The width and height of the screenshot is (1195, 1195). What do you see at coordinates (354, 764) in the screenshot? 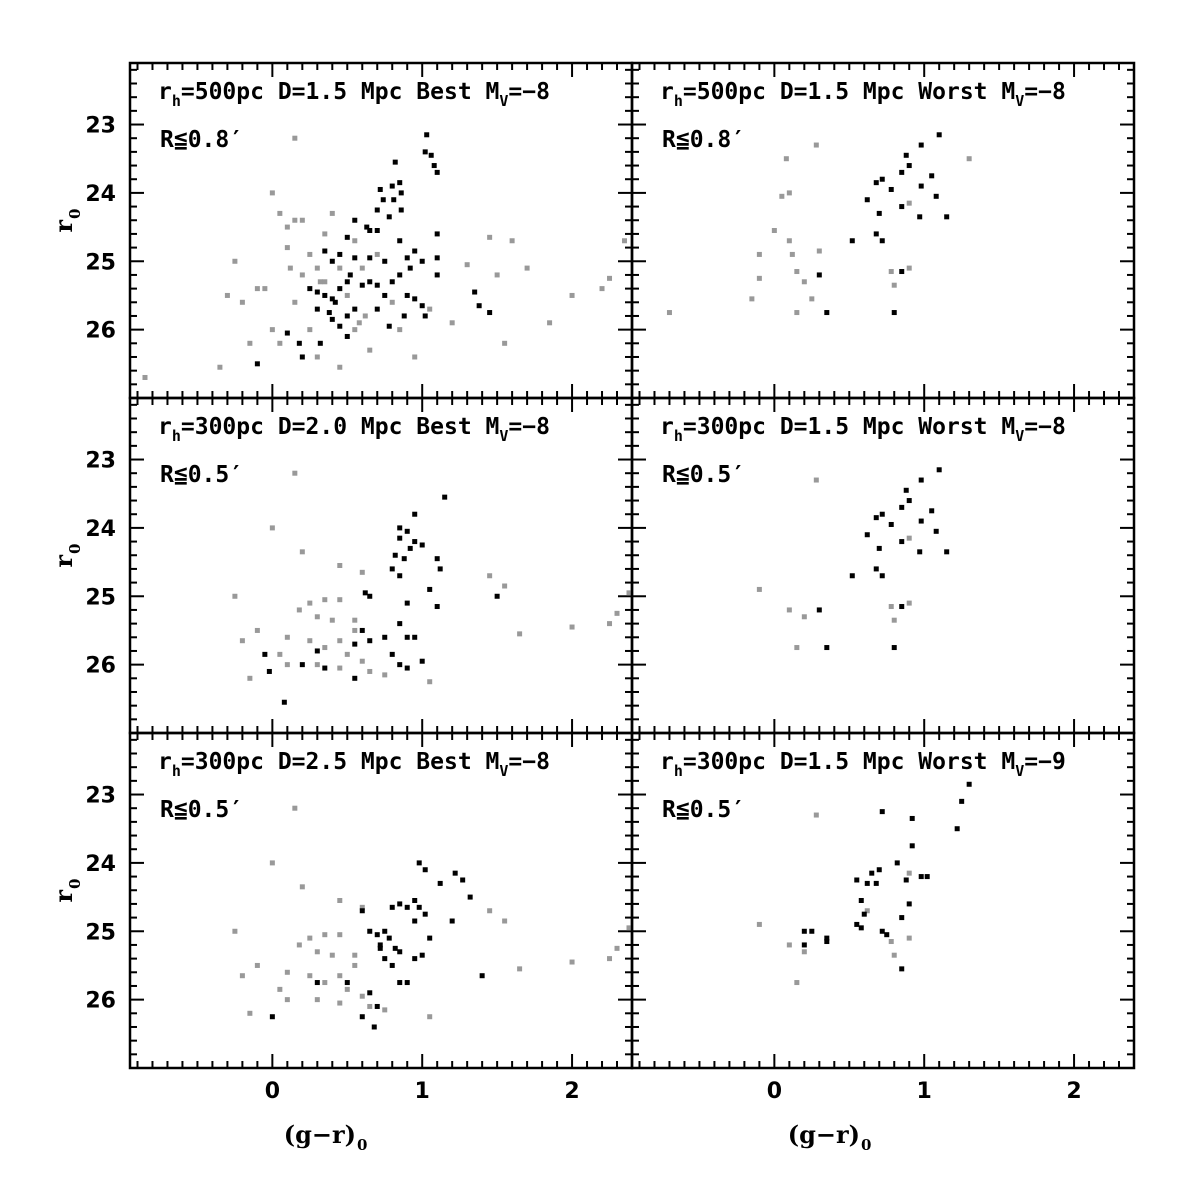
I see `panel-title: rh=300pc D=2.5 Mpc Best MV=−8` at bounding box center [354, 764].